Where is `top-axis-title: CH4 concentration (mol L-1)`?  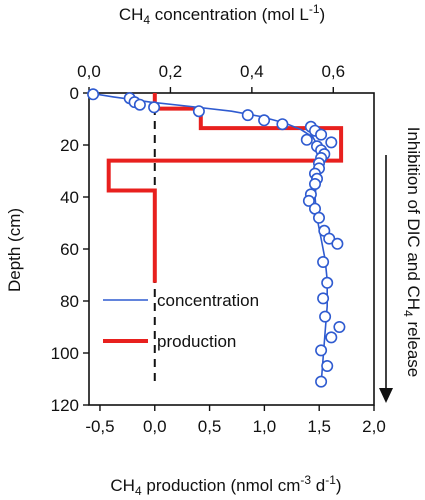
top-axis-title: CH4 concentration (mol L-1) is located at coordinates (222, 14).